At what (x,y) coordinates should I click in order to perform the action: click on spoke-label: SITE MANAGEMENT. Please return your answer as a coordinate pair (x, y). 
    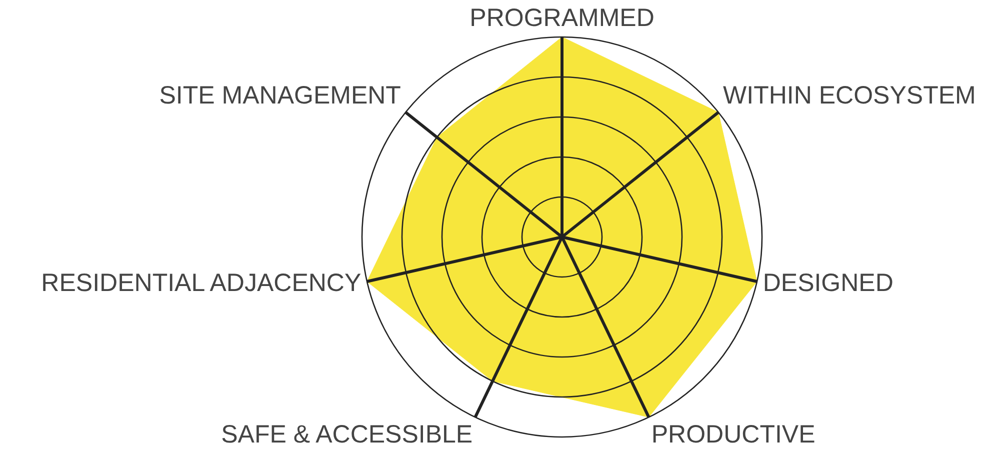
    Looking at the image, I should click on (280, 96).